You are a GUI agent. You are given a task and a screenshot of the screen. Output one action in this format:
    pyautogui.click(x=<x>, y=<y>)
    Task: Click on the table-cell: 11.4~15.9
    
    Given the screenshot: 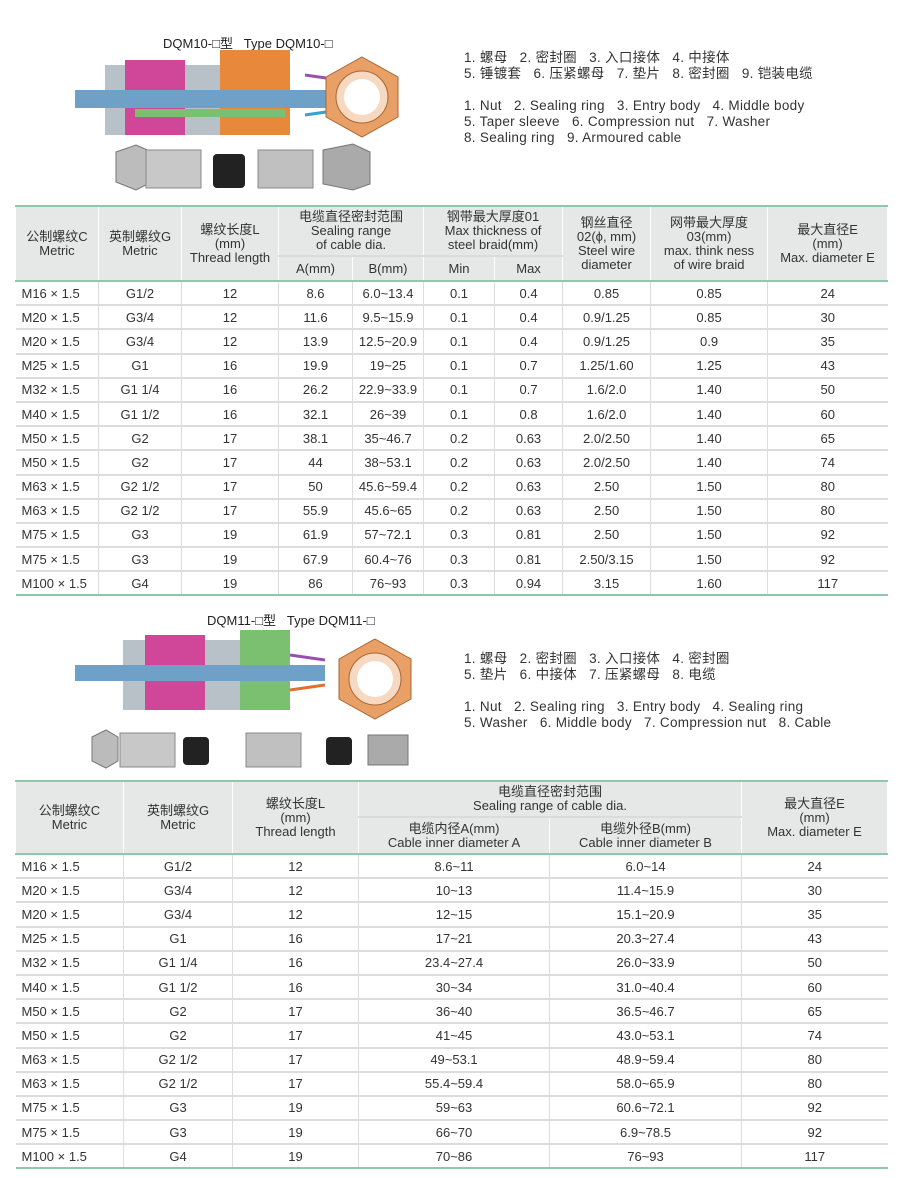 What is the action you would take?
    pyautogui.click(x=645, y=891)
    